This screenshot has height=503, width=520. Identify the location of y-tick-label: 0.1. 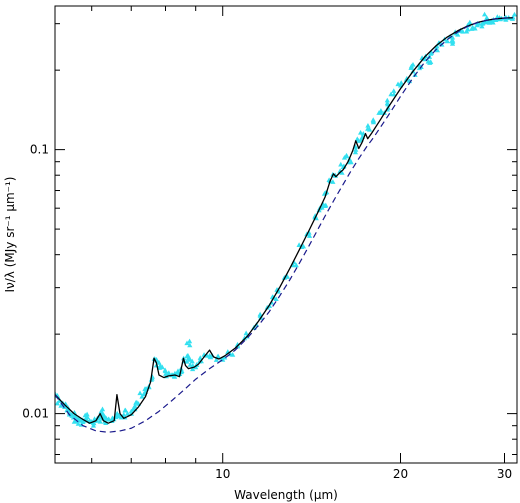
(39, 150).